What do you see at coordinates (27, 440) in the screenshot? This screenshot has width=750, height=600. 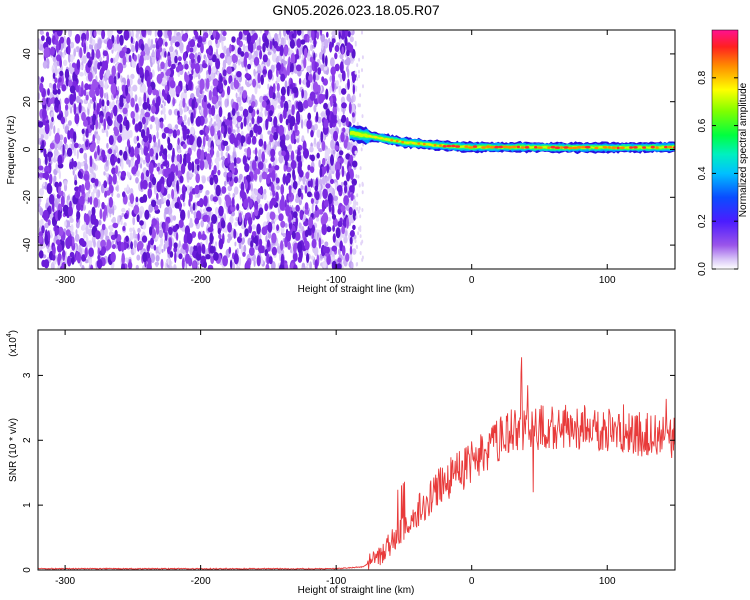 I see `y-tick-label: 2` at bounding box center [27, 440].